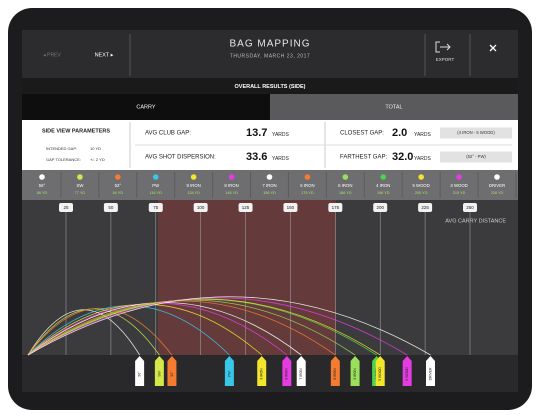  I want to click on tag-label: 5 WOOD, so click(380, 374).